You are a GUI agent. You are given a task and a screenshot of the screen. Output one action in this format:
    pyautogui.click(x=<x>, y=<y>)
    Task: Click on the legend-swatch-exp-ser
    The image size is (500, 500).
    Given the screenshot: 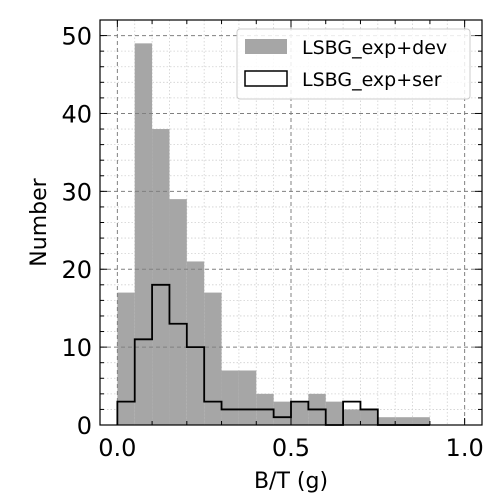 What is the action you would take?
    pyautogui.click(x=266, y=78)
    